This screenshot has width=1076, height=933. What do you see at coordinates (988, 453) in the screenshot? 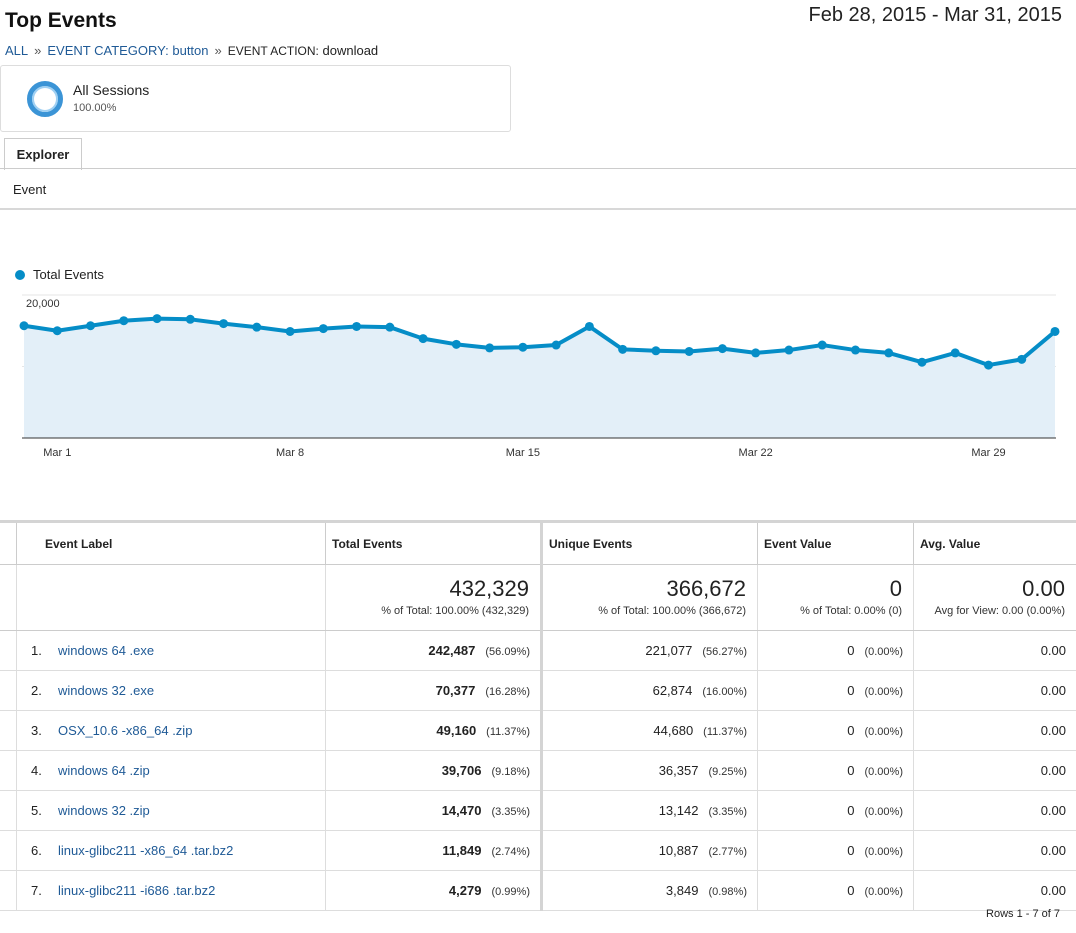
I see `x-tick-label: Mar 29` at bounding box center [988, 453].